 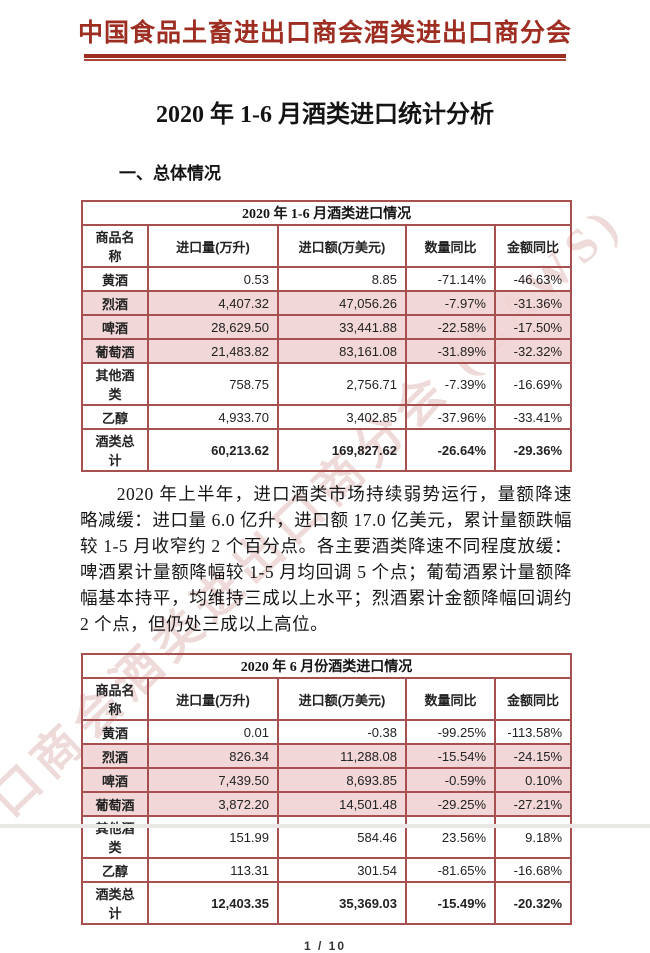 What do you see at coordinates (450, 780) in the screenshot?
I see `table-cell: -0.59%` at bounding box center [450, 780].